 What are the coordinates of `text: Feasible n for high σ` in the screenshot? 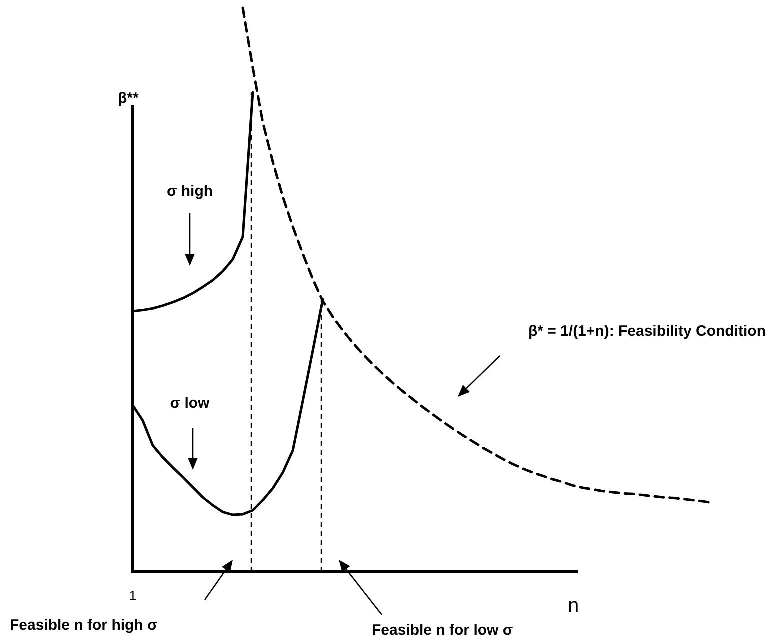 It's located at (84, 625).